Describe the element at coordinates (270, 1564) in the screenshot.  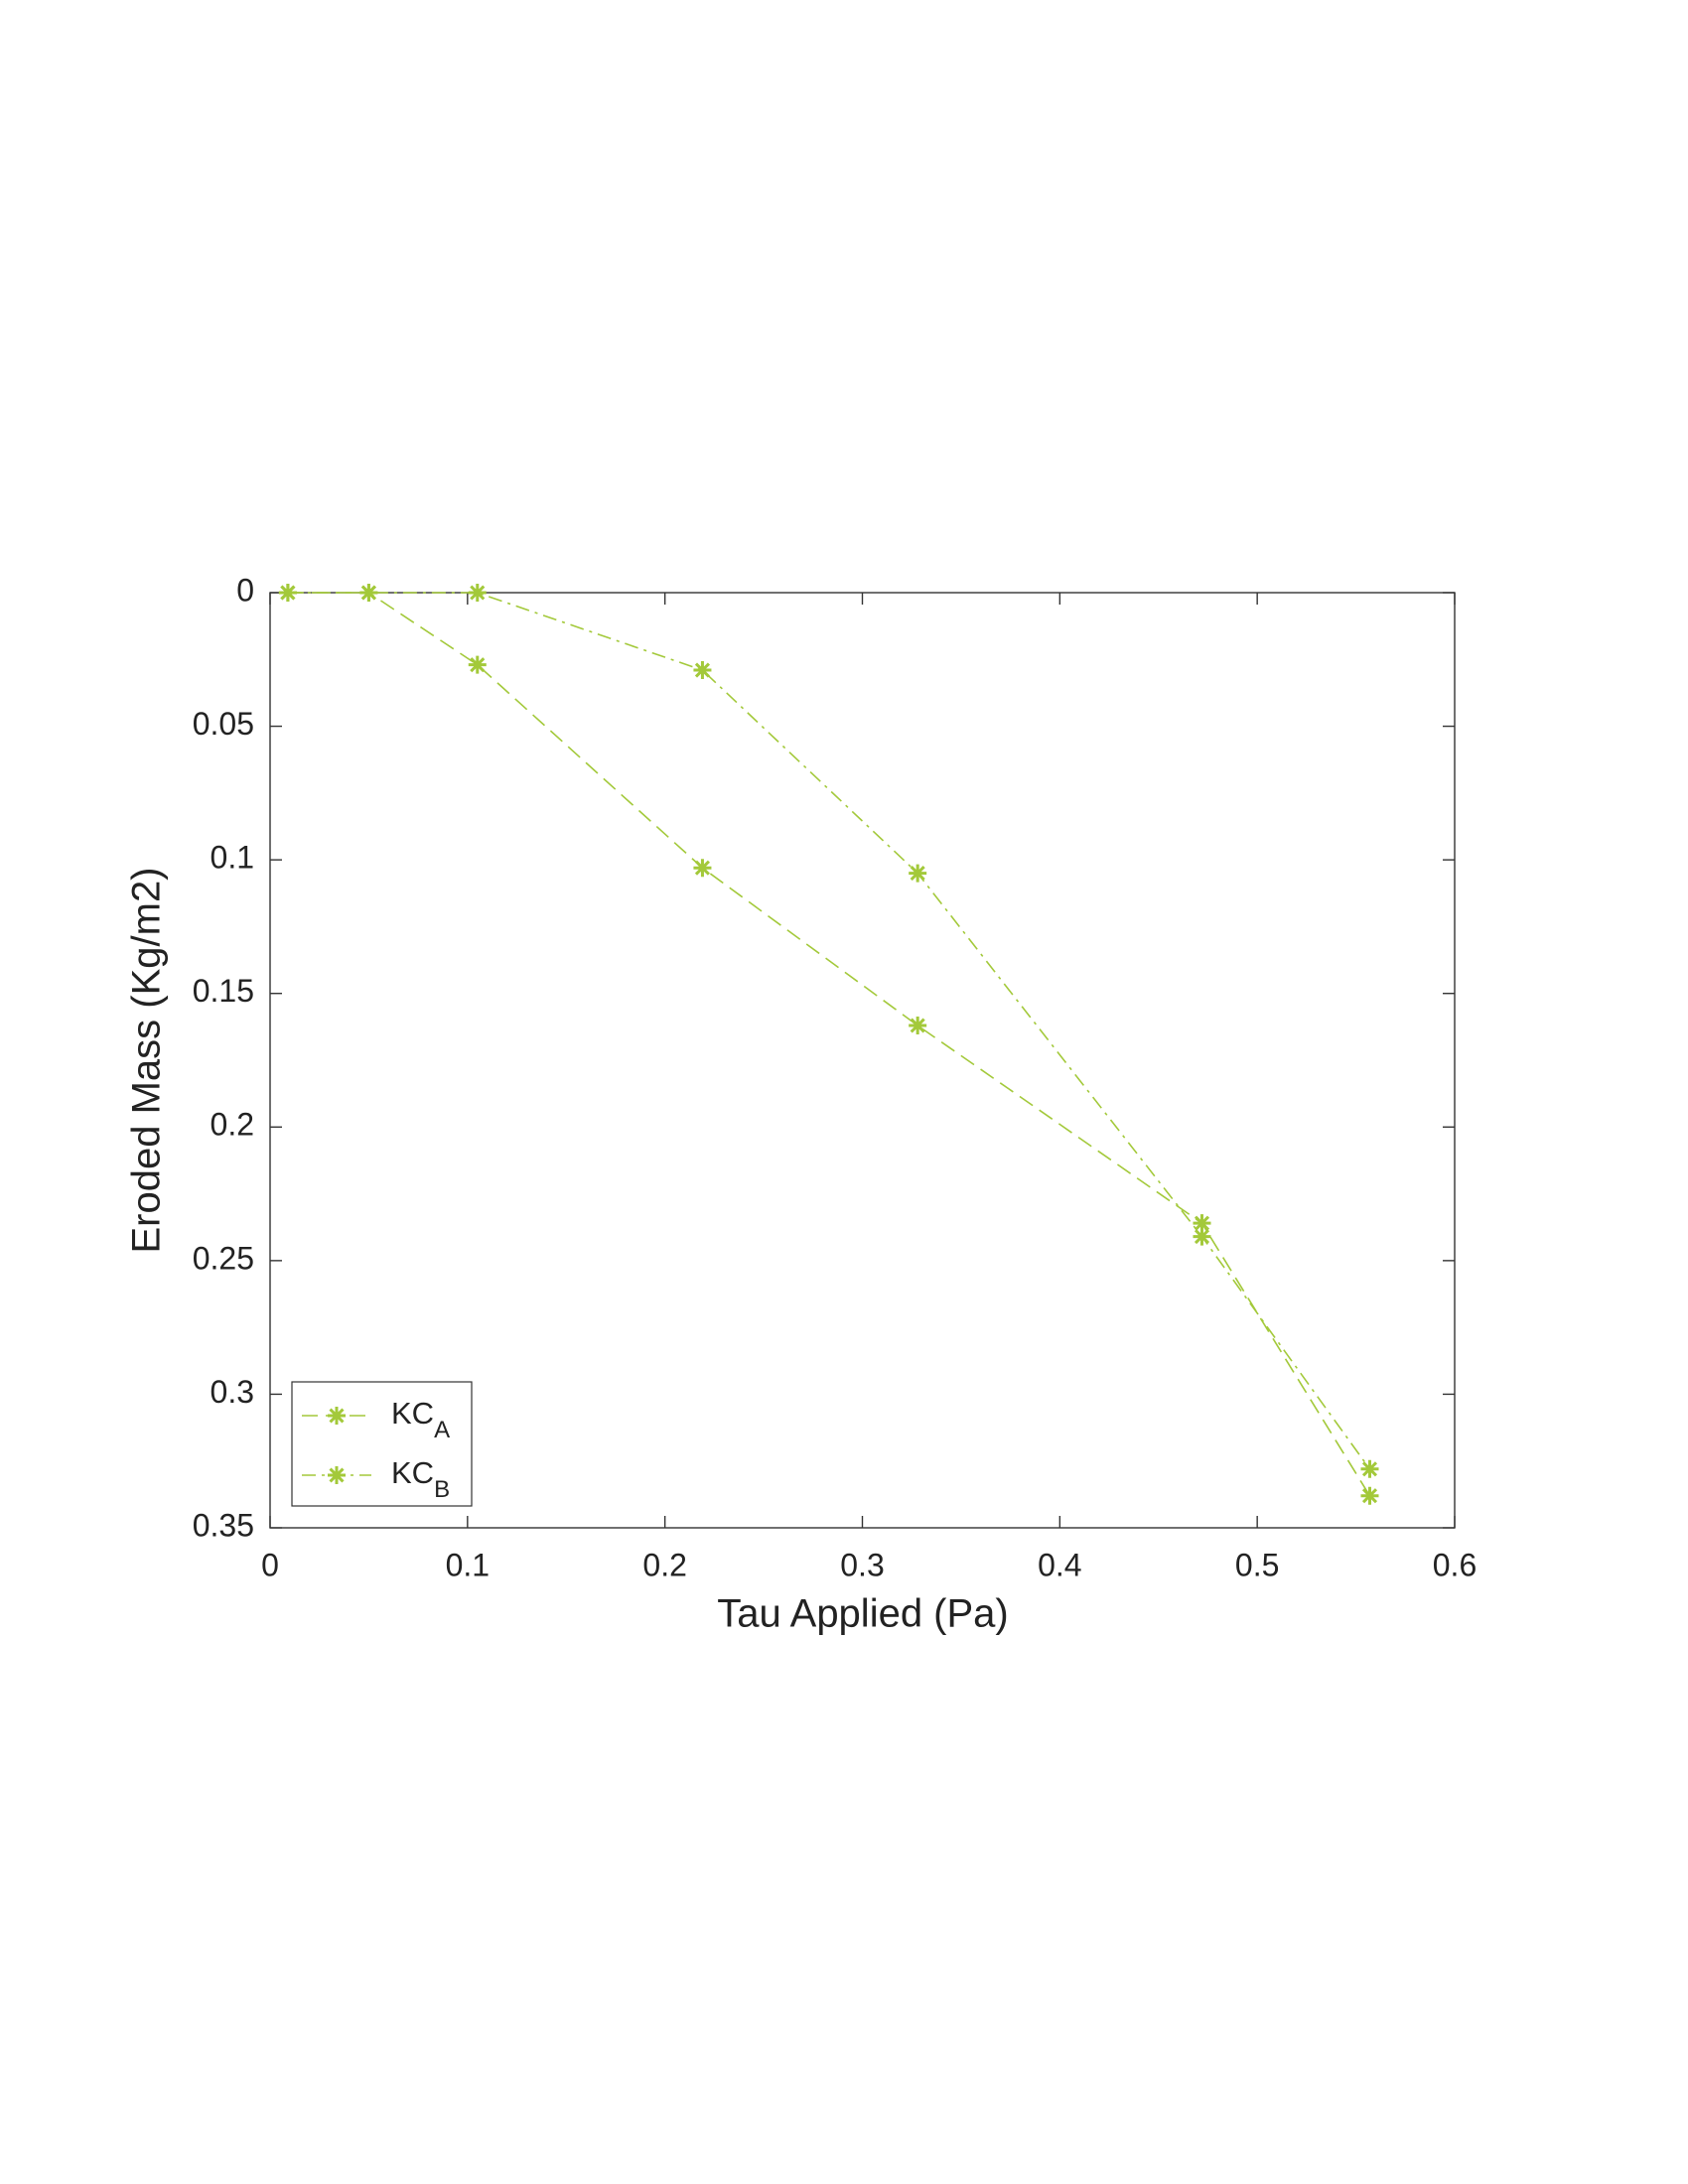
I see `x-tick-label: 0` at that location.